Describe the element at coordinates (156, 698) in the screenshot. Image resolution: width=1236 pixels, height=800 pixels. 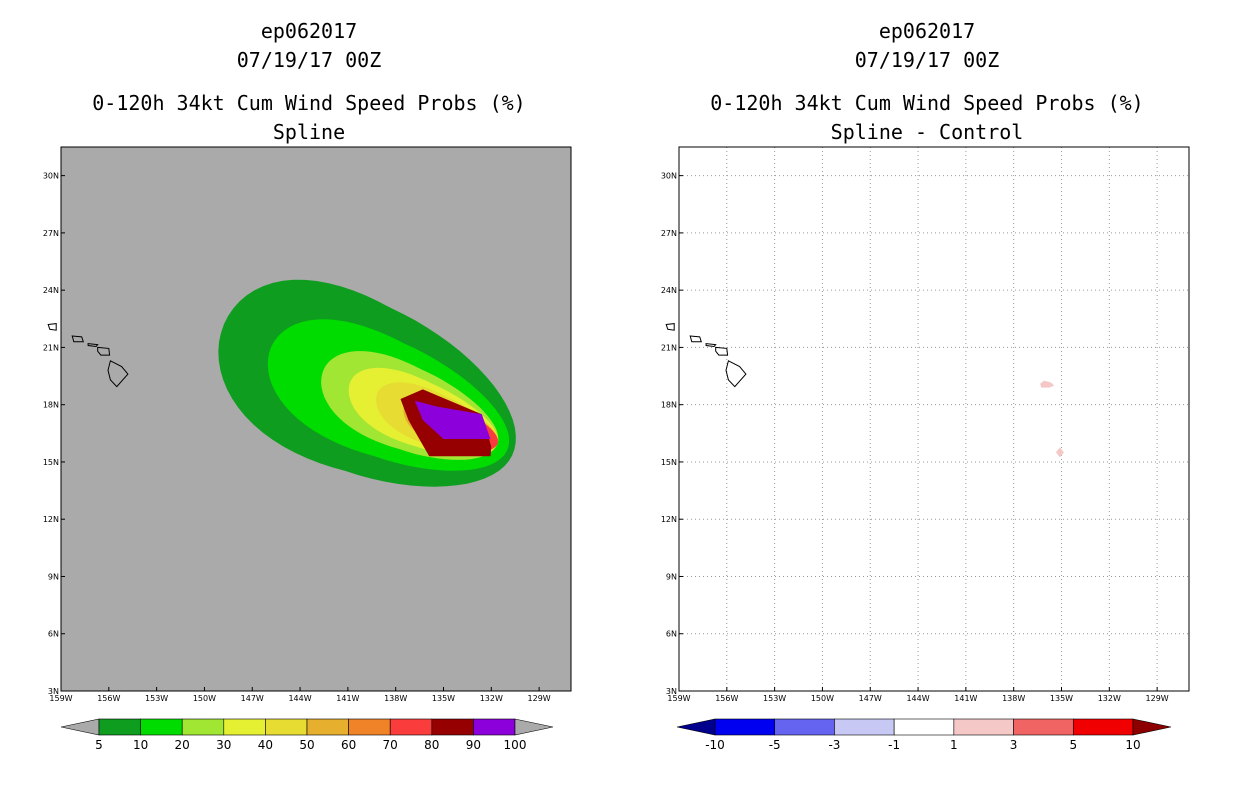
I see `left-xtick-label: 153W` at that location.